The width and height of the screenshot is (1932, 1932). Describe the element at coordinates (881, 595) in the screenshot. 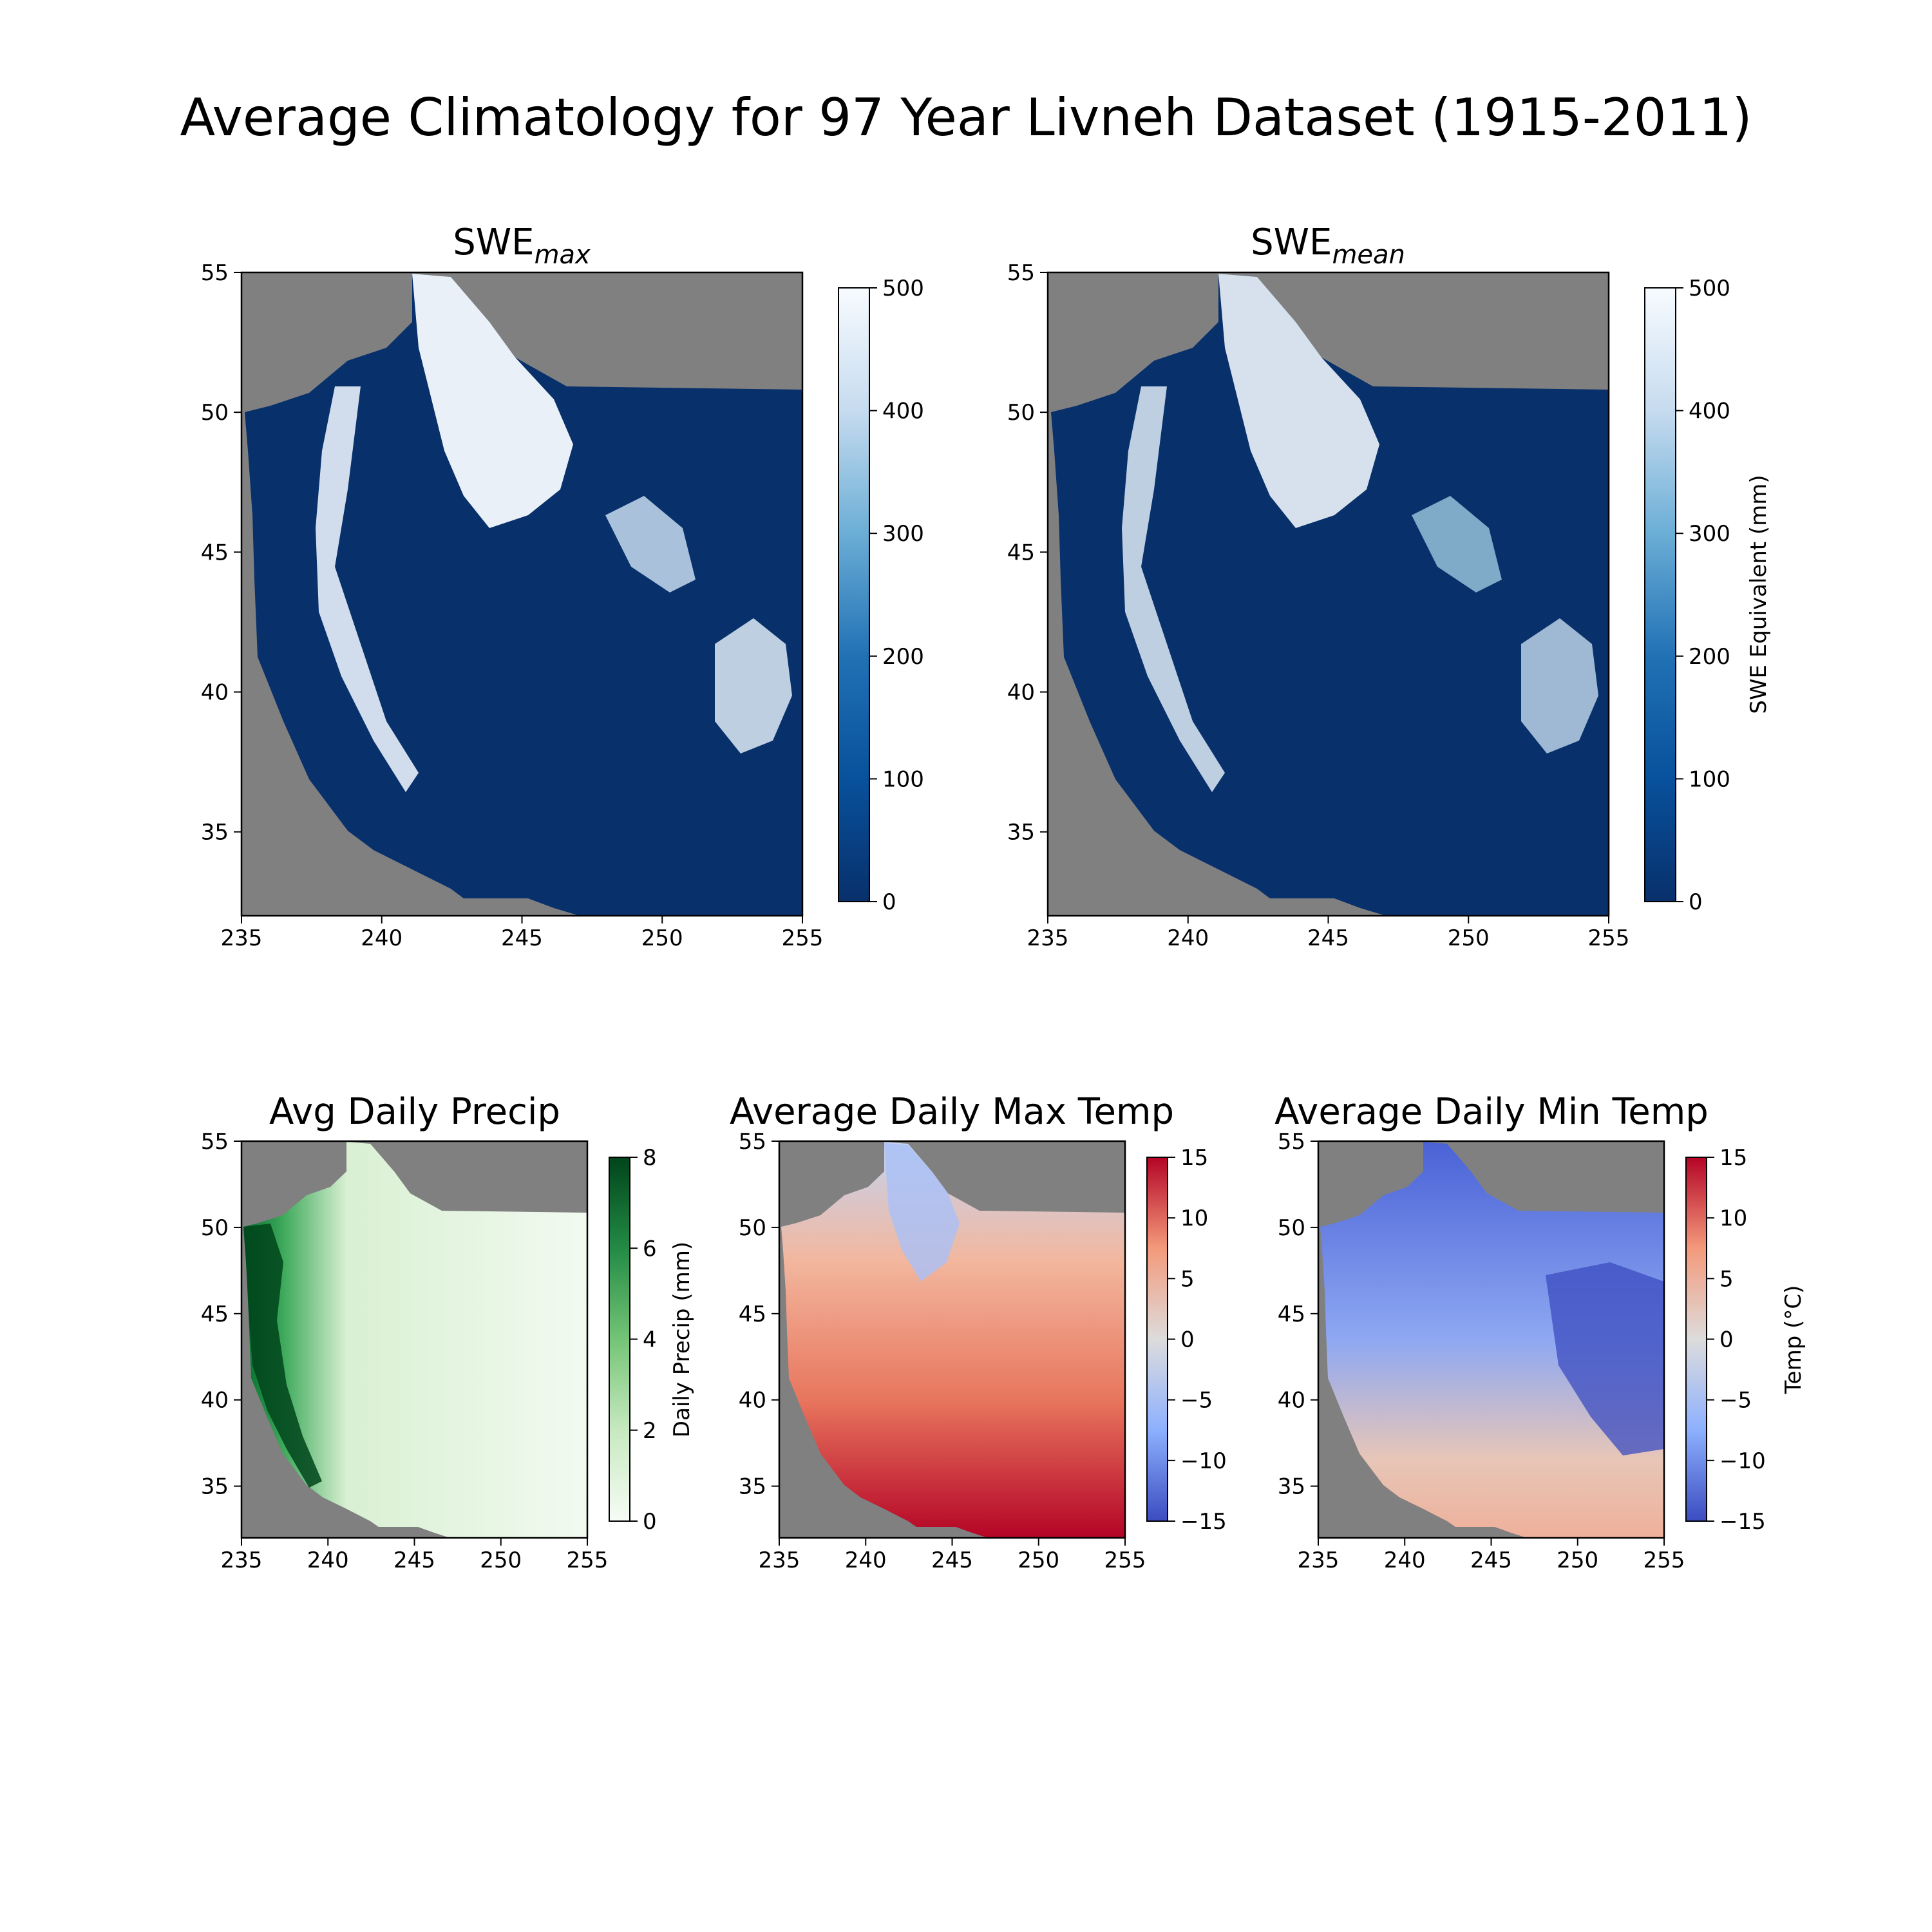

I see `colorbar: 0 100 200 300 400 500` at that location.